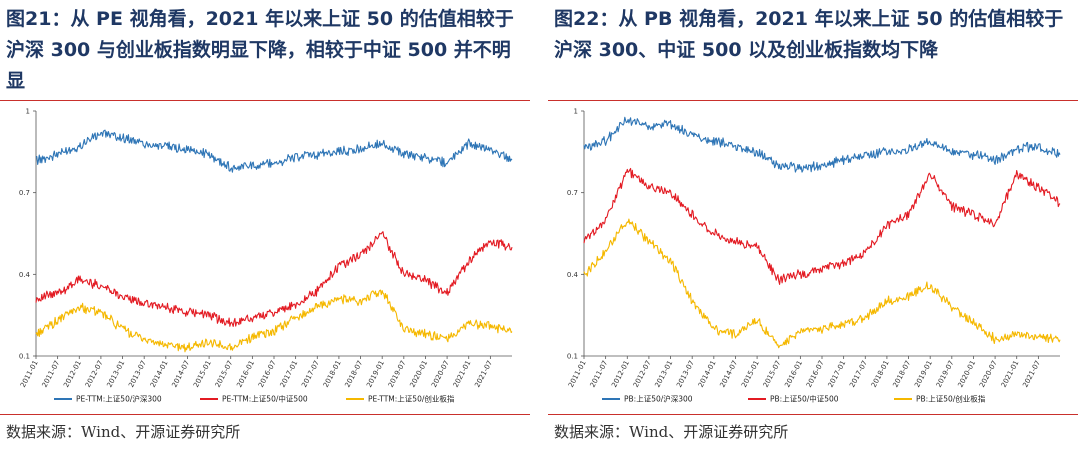 This screenshot has width=1080, height=450. What do you see at coordinates (951, 399) in the screenshot?
I see `legend-label: PB:上证50/创业板指` at bounding box center [951, 399].